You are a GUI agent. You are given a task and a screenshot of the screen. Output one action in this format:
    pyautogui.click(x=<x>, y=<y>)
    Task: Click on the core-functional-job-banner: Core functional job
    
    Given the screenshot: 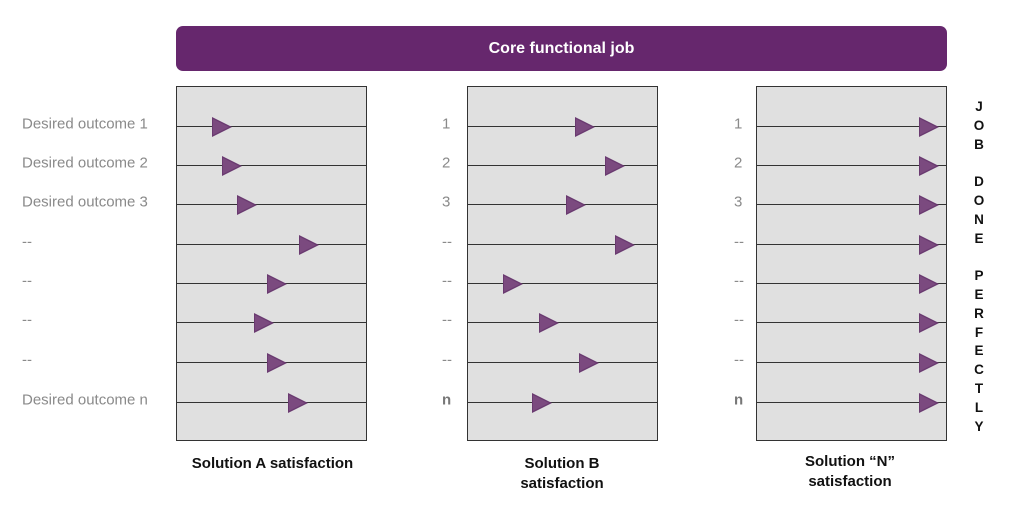 What is the action you would take?
    pyautogui.click(x=561, y=48)
    